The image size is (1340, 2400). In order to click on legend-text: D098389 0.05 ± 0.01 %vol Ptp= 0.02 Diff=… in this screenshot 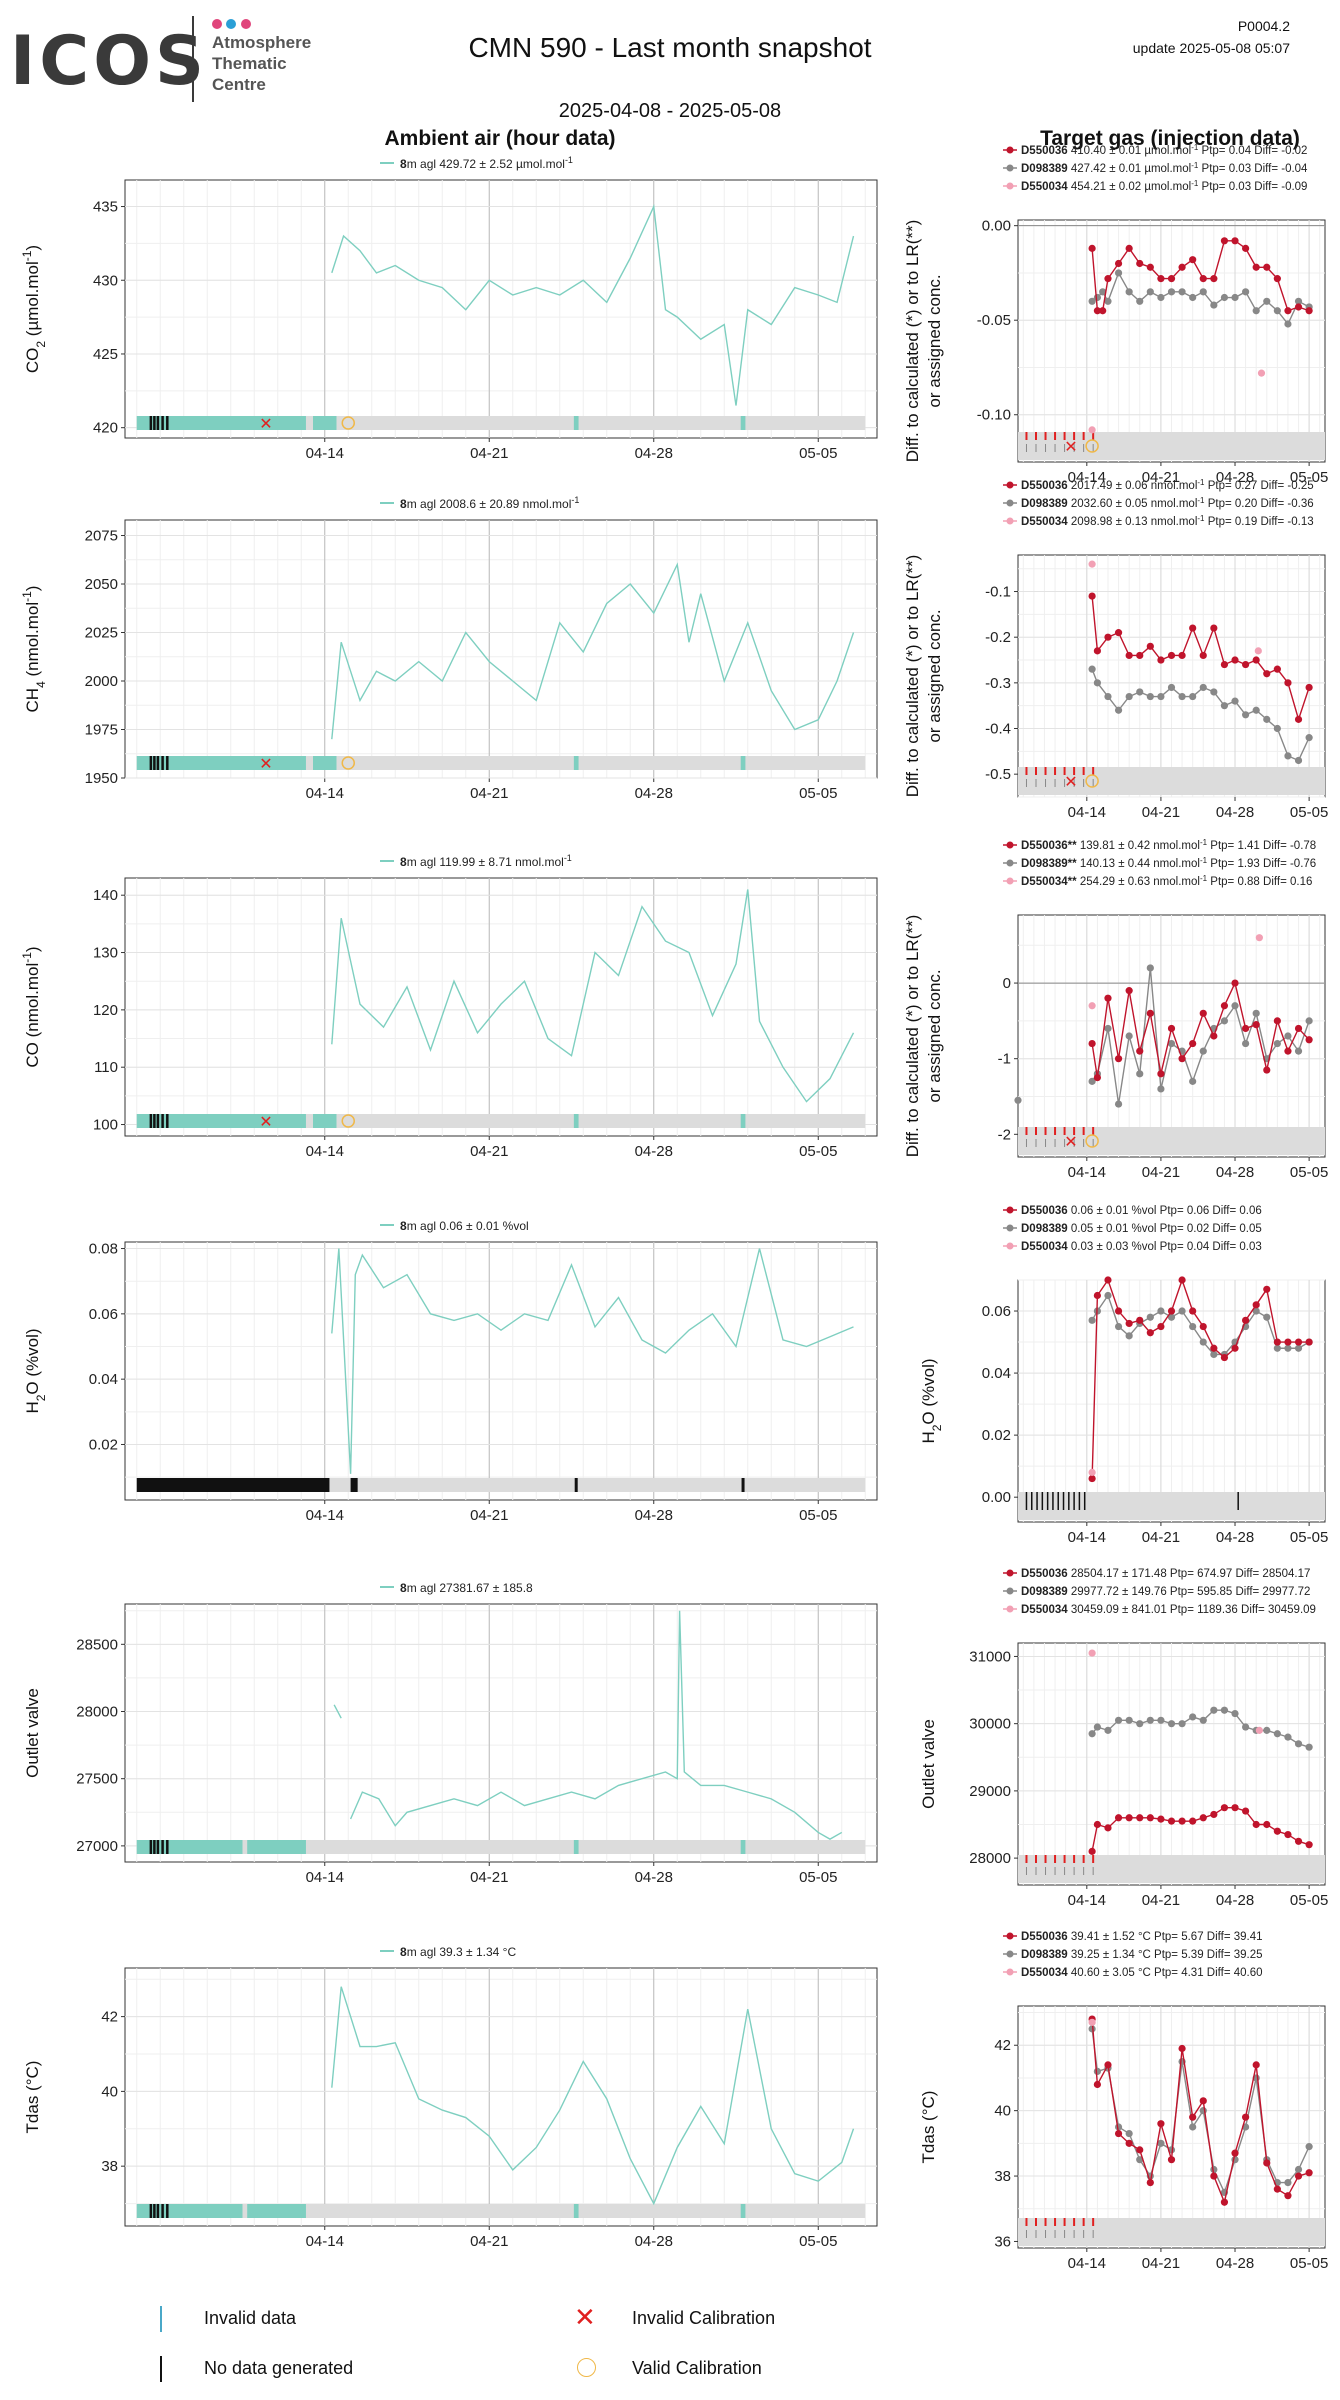, I will do `click(1141, 1229)`.